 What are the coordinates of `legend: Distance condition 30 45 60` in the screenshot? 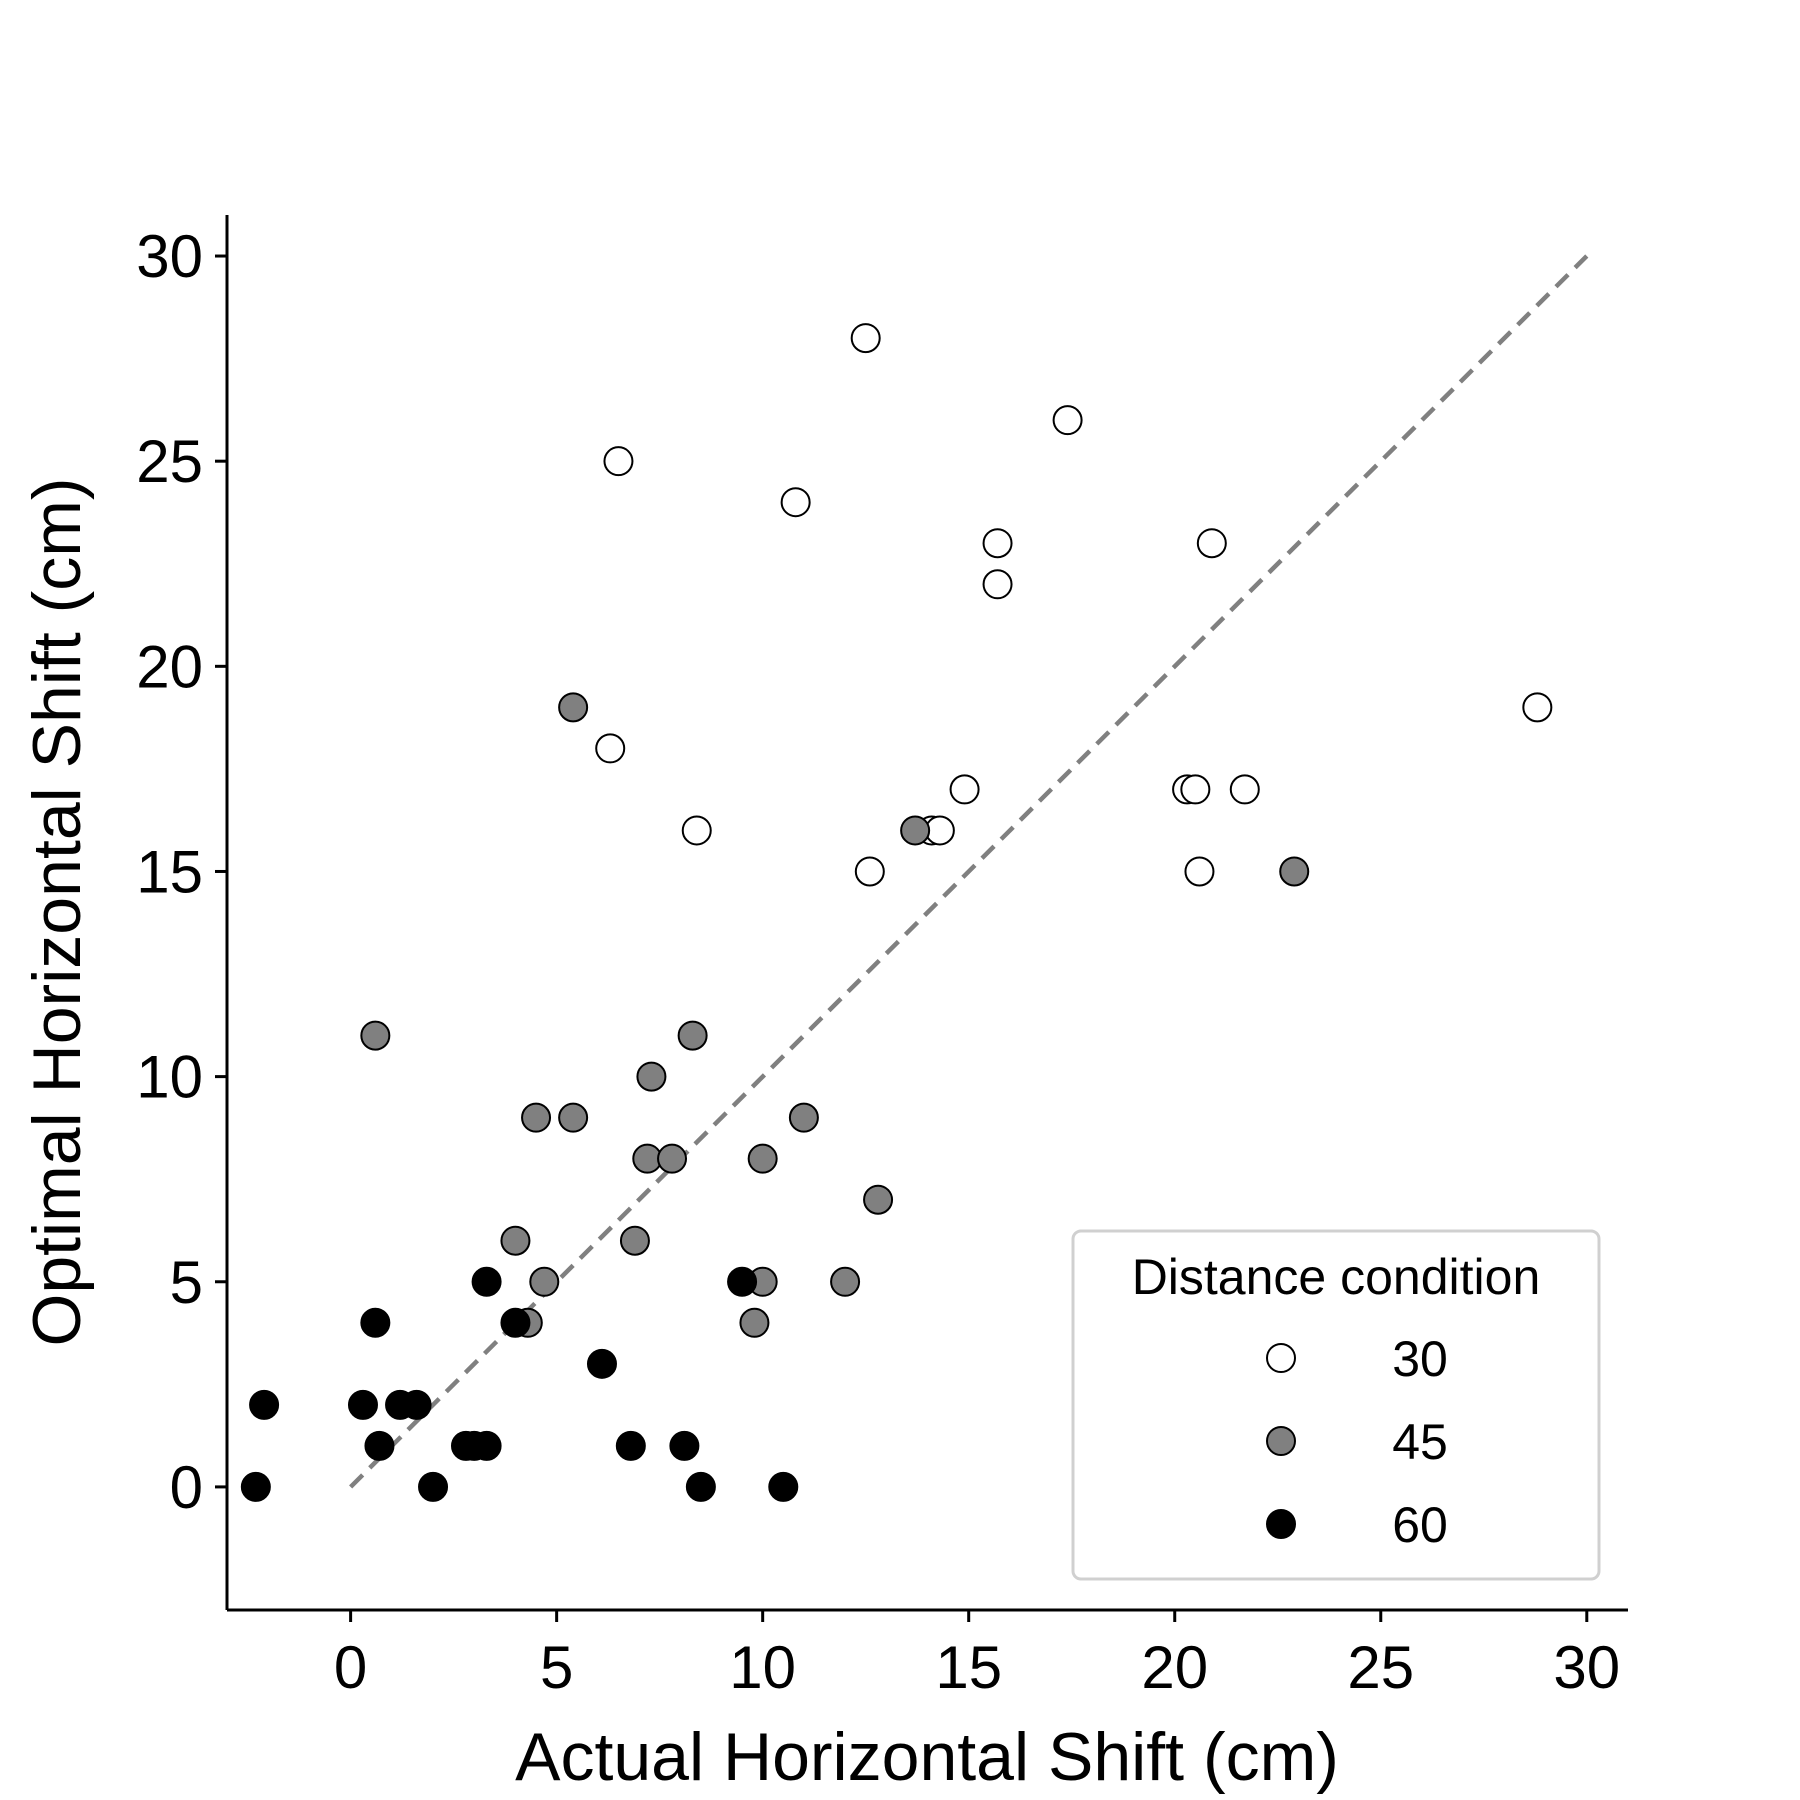 It's located at (1336, 1405).